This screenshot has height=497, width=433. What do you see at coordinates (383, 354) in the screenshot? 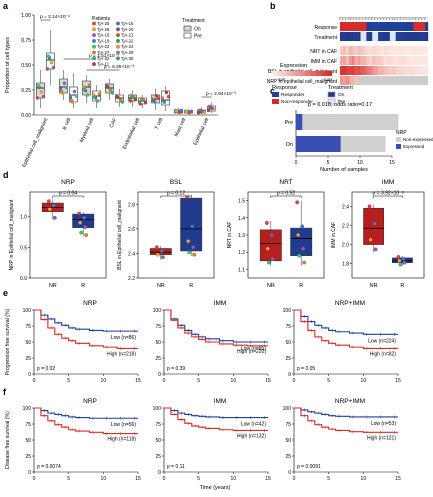
I see `km-series-label: High (n=82)` at bounding box center [383, 354].